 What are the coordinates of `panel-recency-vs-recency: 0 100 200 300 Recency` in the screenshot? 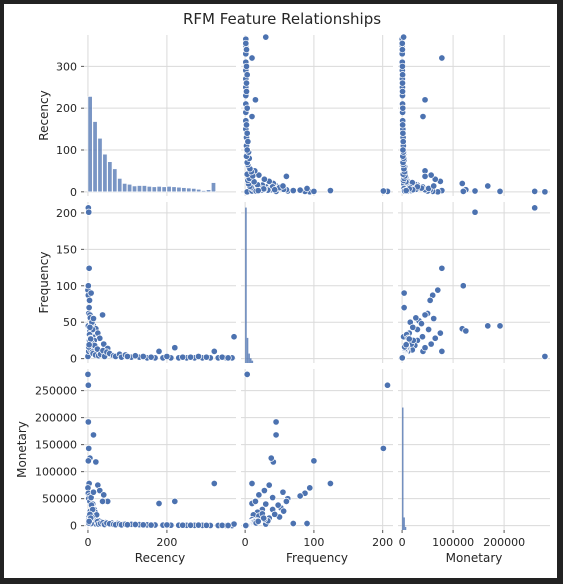 It's located at (136, 117).